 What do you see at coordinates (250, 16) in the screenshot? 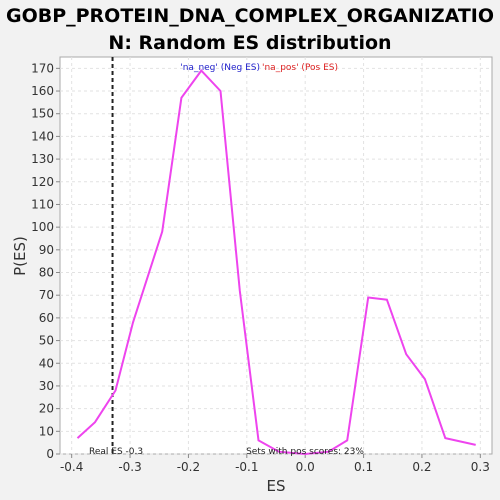
I see `chart-title-line-1: GOBP_PROTEIN_DNA_COMPLEX_ORGANIZATIO` at bounding box center [250, 16].